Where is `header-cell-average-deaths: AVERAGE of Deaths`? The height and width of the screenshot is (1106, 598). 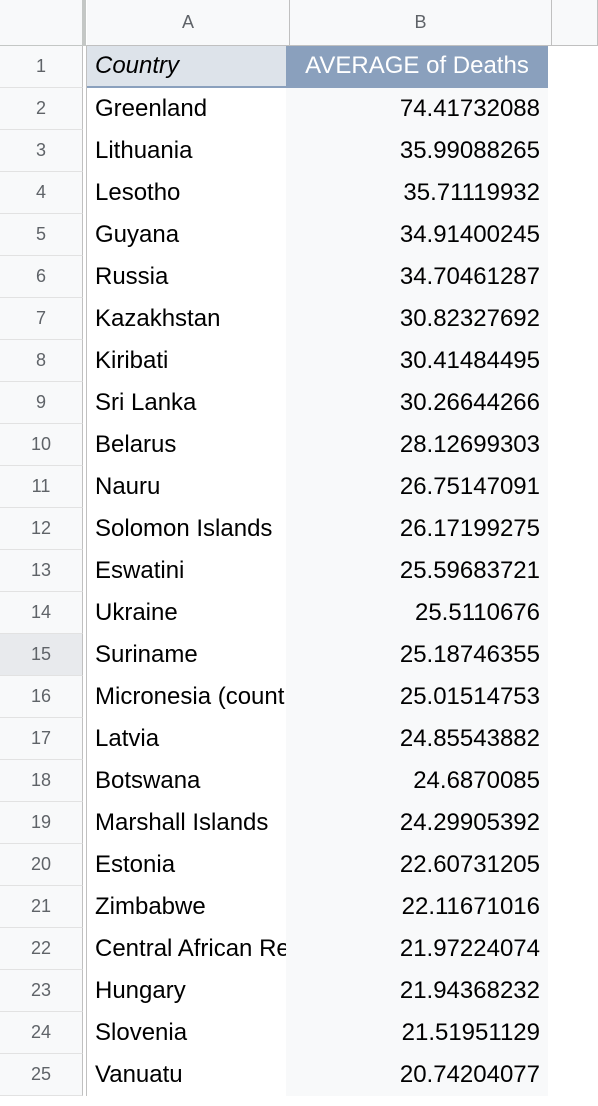 header-cell-average-deaths: AVERAGE of Deaths is located at coordinates (417, 67).